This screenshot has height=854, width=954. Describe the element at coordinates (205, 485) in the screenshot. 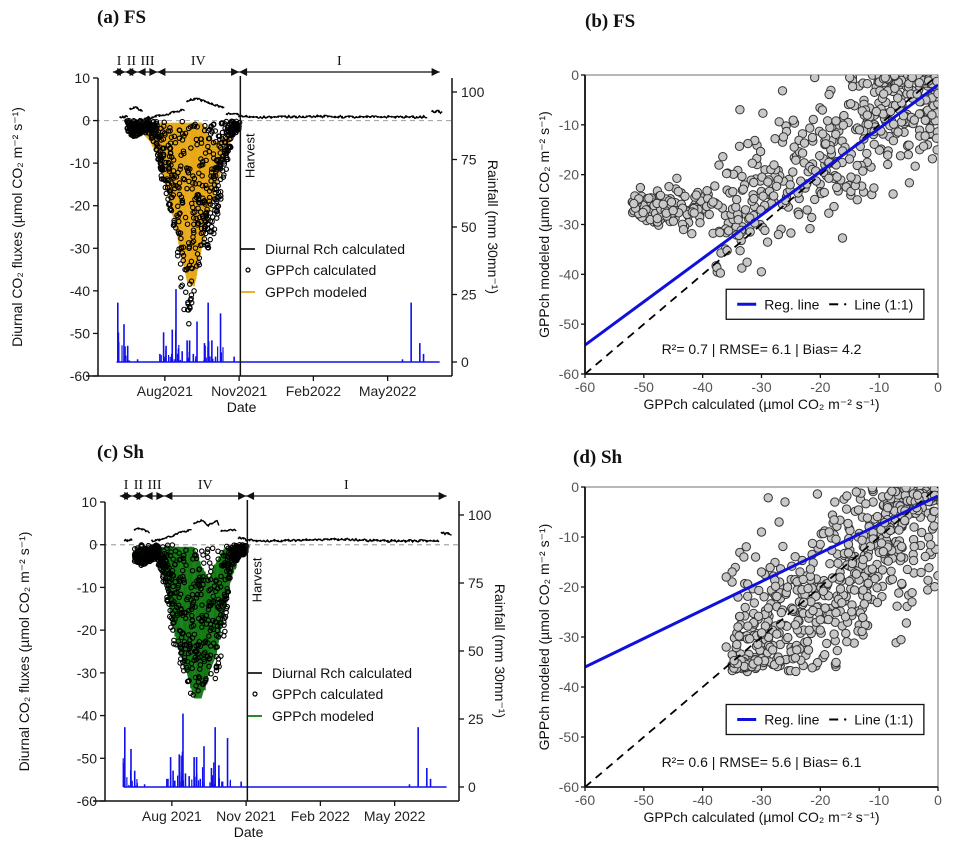

I see `phase-label: IV` at that location.